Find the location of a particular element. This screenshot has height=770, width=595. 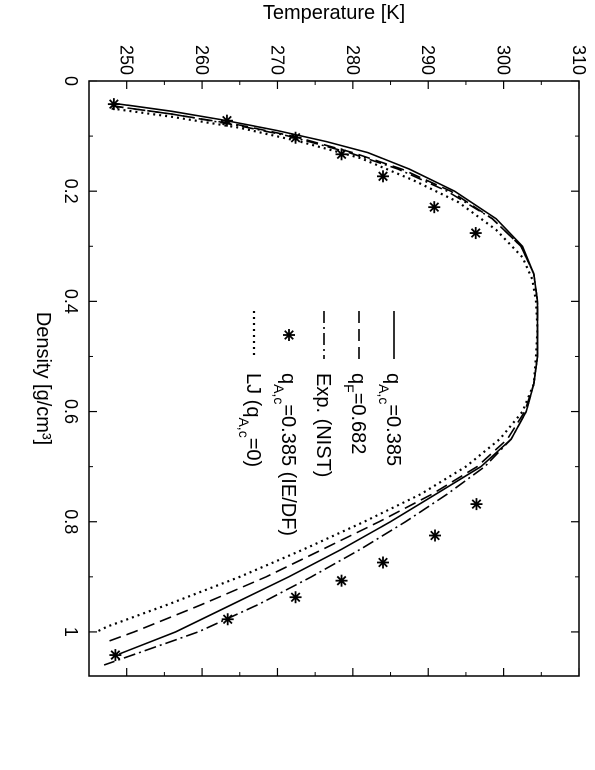

legend-marker is located at coordinates (289, 335).